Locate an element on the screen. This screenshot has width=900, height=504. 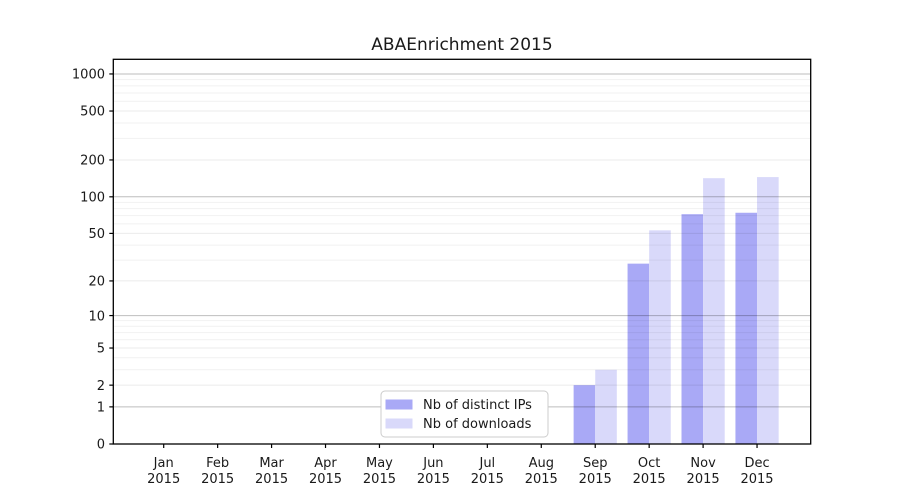
bar-ips-nov is located at coordinates (692, 329).